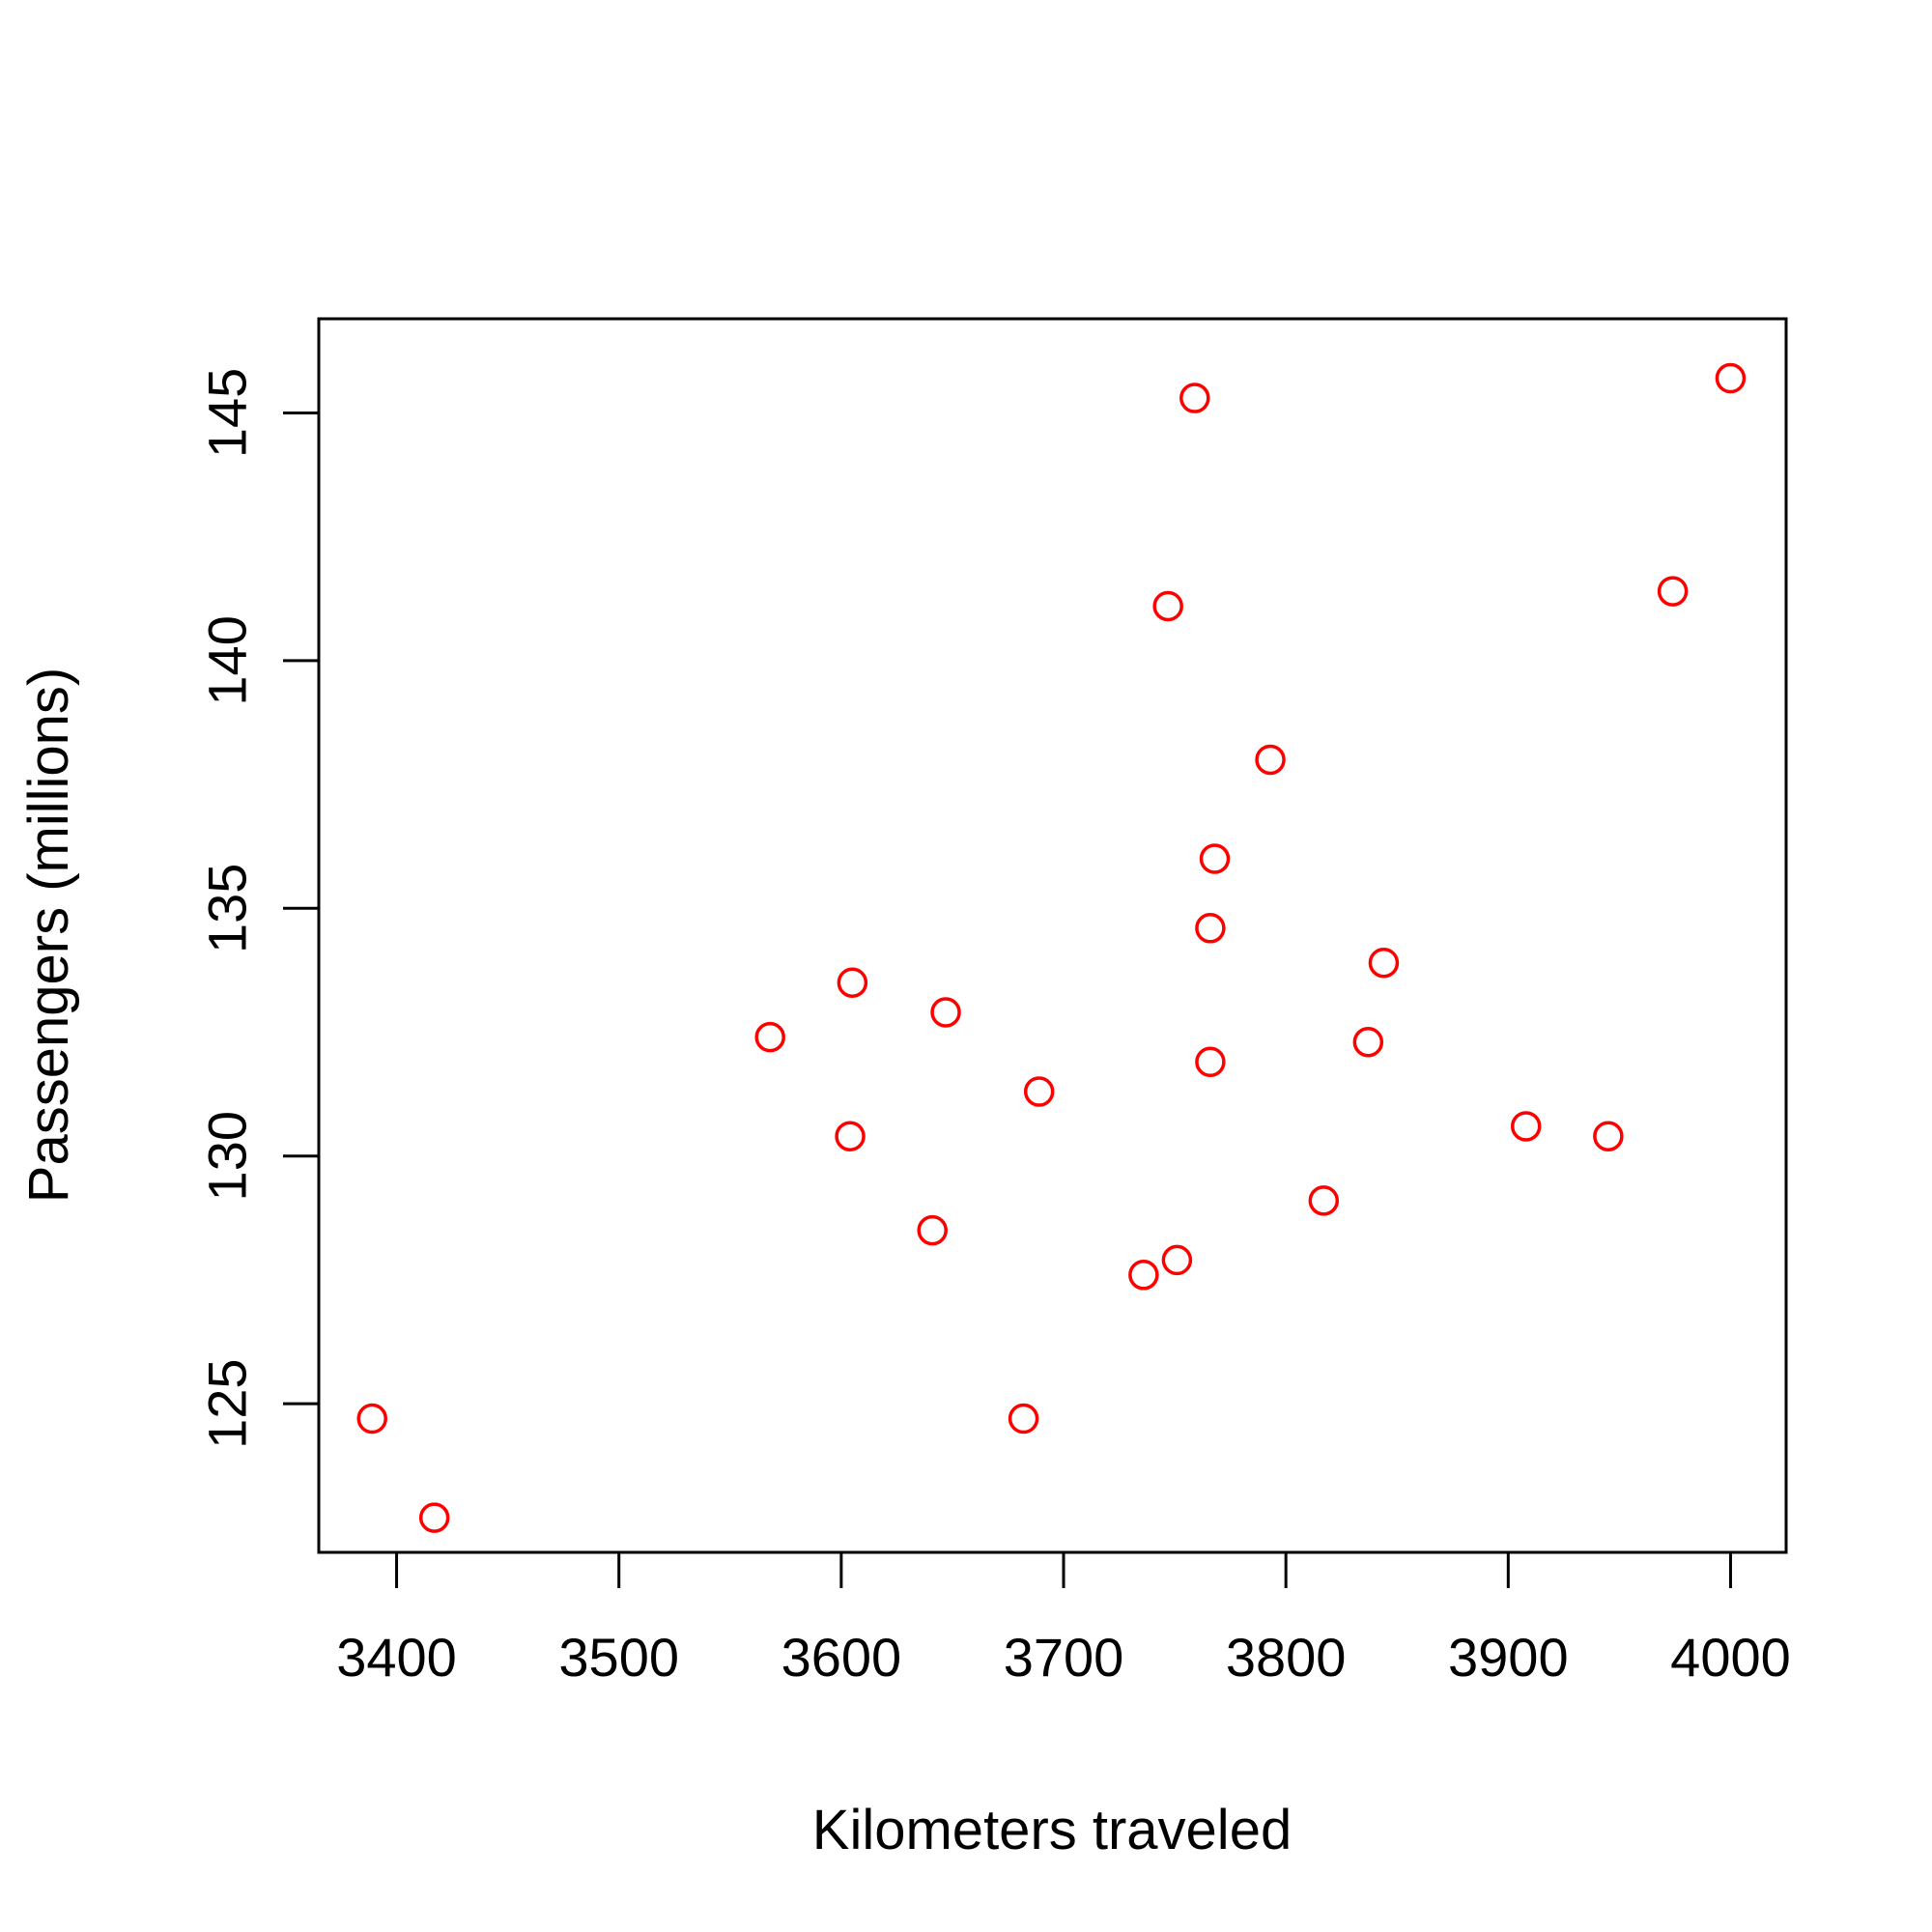 The width and height of the screenshot is (1932, 1932). What do you see at coordinates (227, 1156) in the screenshot?
I see `y-tick-label: 130` at bounding box center [227, 1156].